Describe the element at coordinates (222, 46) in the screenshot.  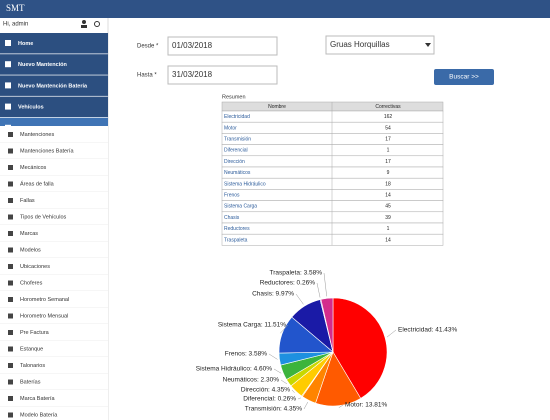
I see `desde-input` at that location.